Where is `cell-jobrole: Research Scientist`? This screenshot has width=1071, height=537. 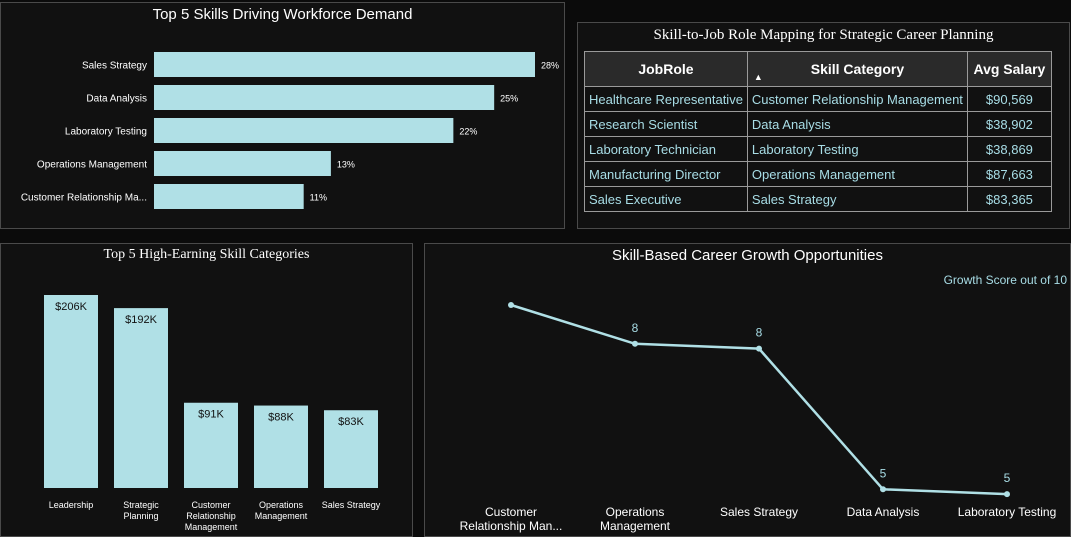 cell-jobrole: Research Scientist is located at coordinates (666, 124).